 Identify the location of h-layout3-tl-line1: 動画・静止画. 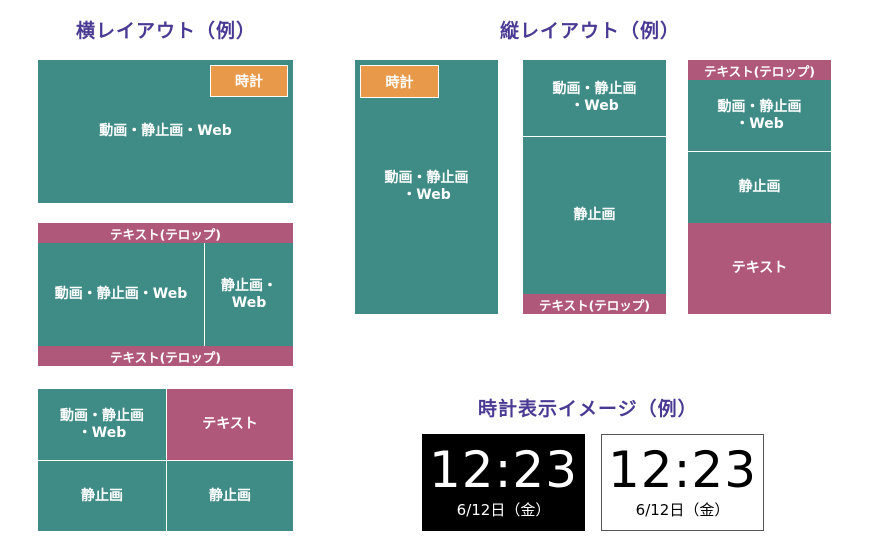
(102, 415).